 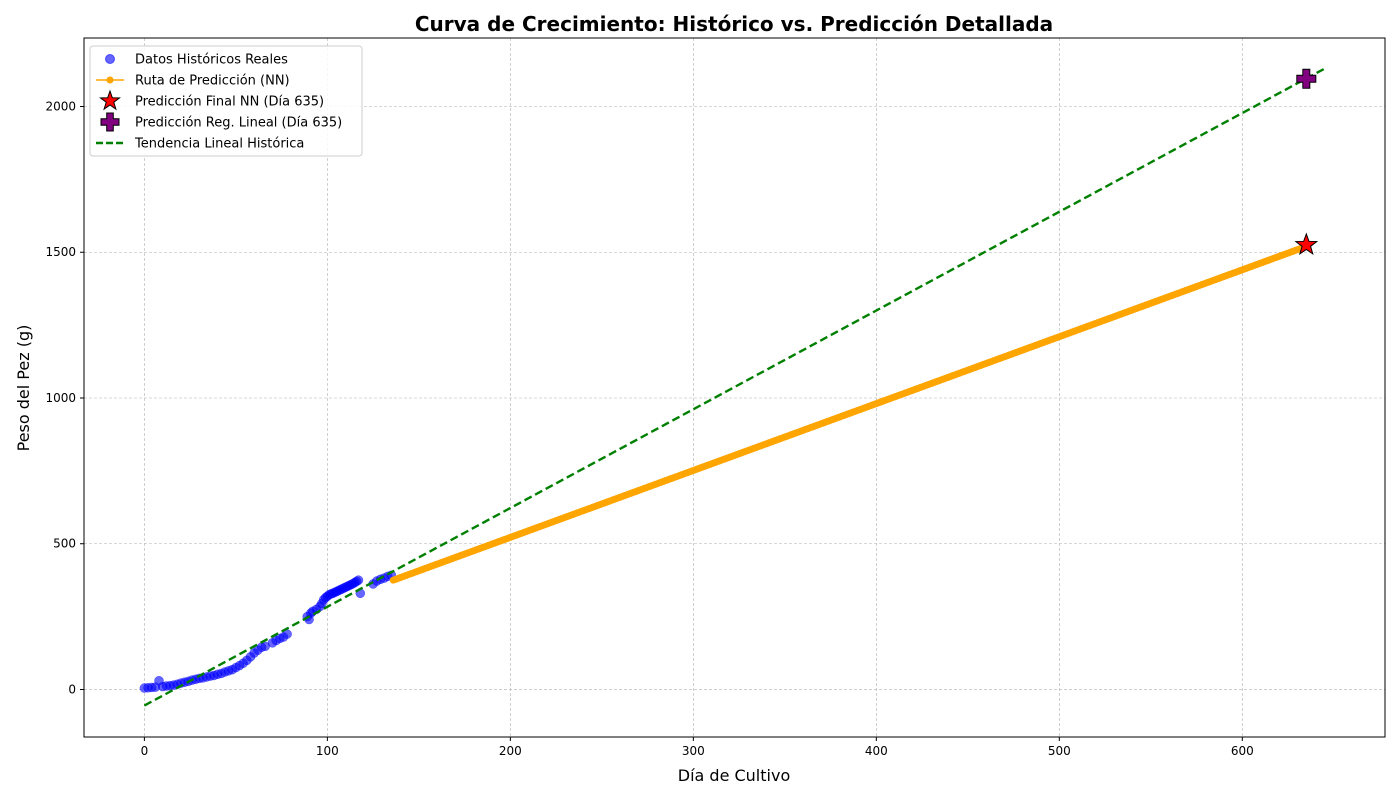 I want to click on x-tick-label: 600, so click(x=1242, y=751).